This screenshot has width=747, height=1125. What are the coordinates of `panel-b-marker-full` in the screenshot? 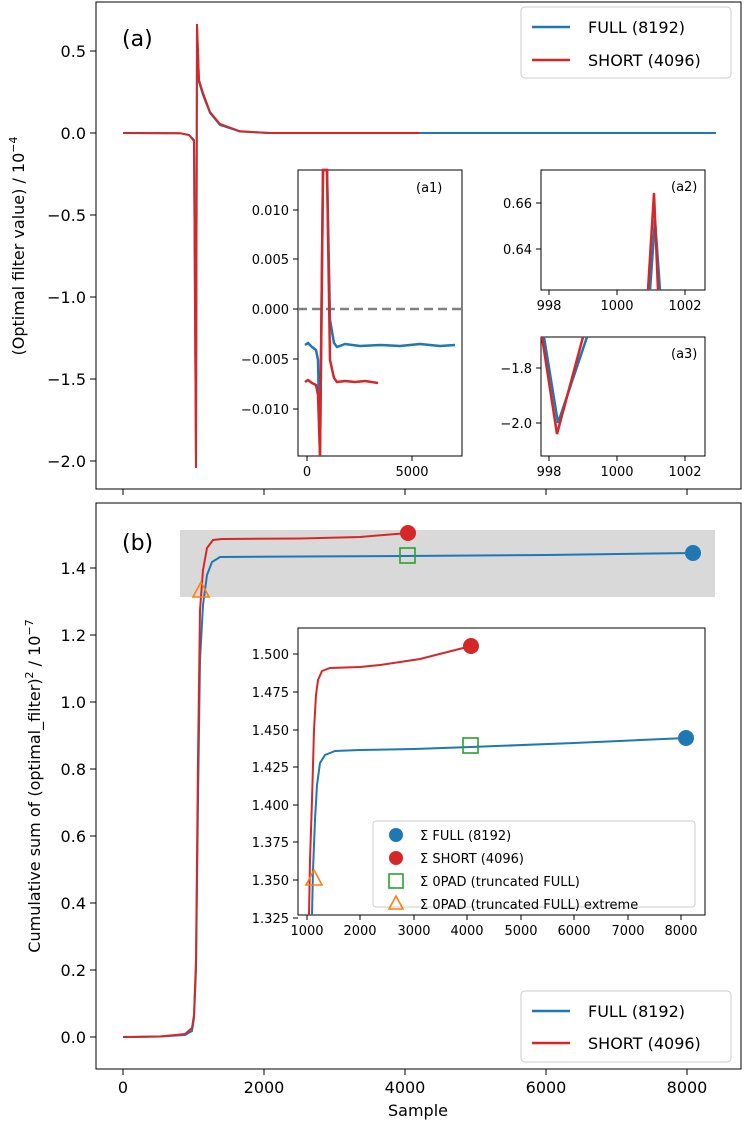 It's located at (693, 553).